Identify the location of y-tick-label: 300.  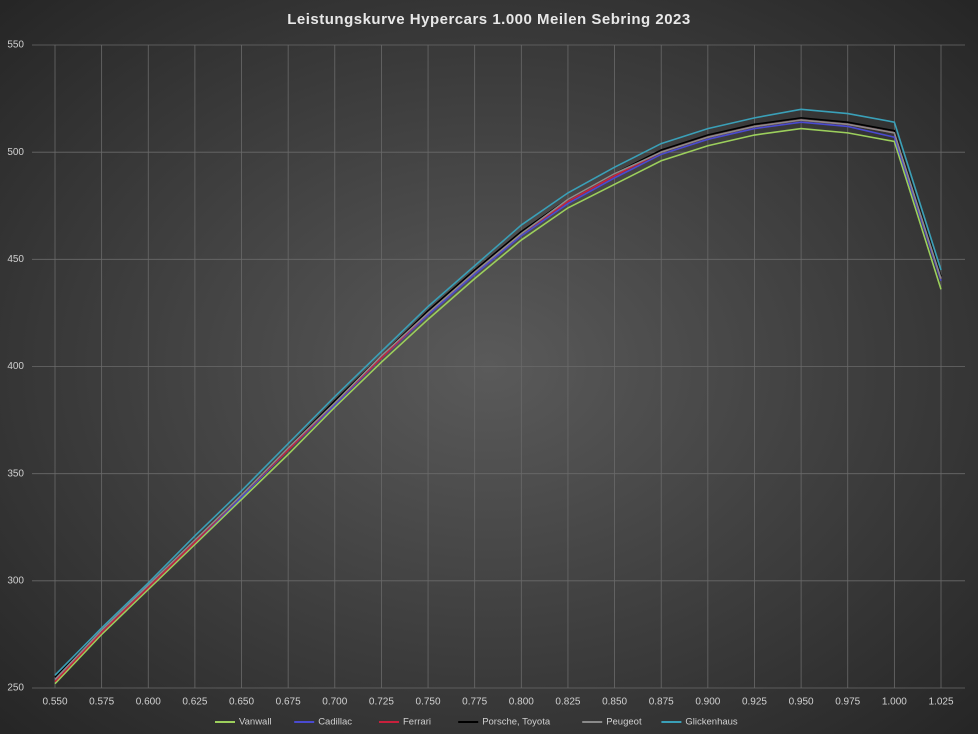
(15, 580).